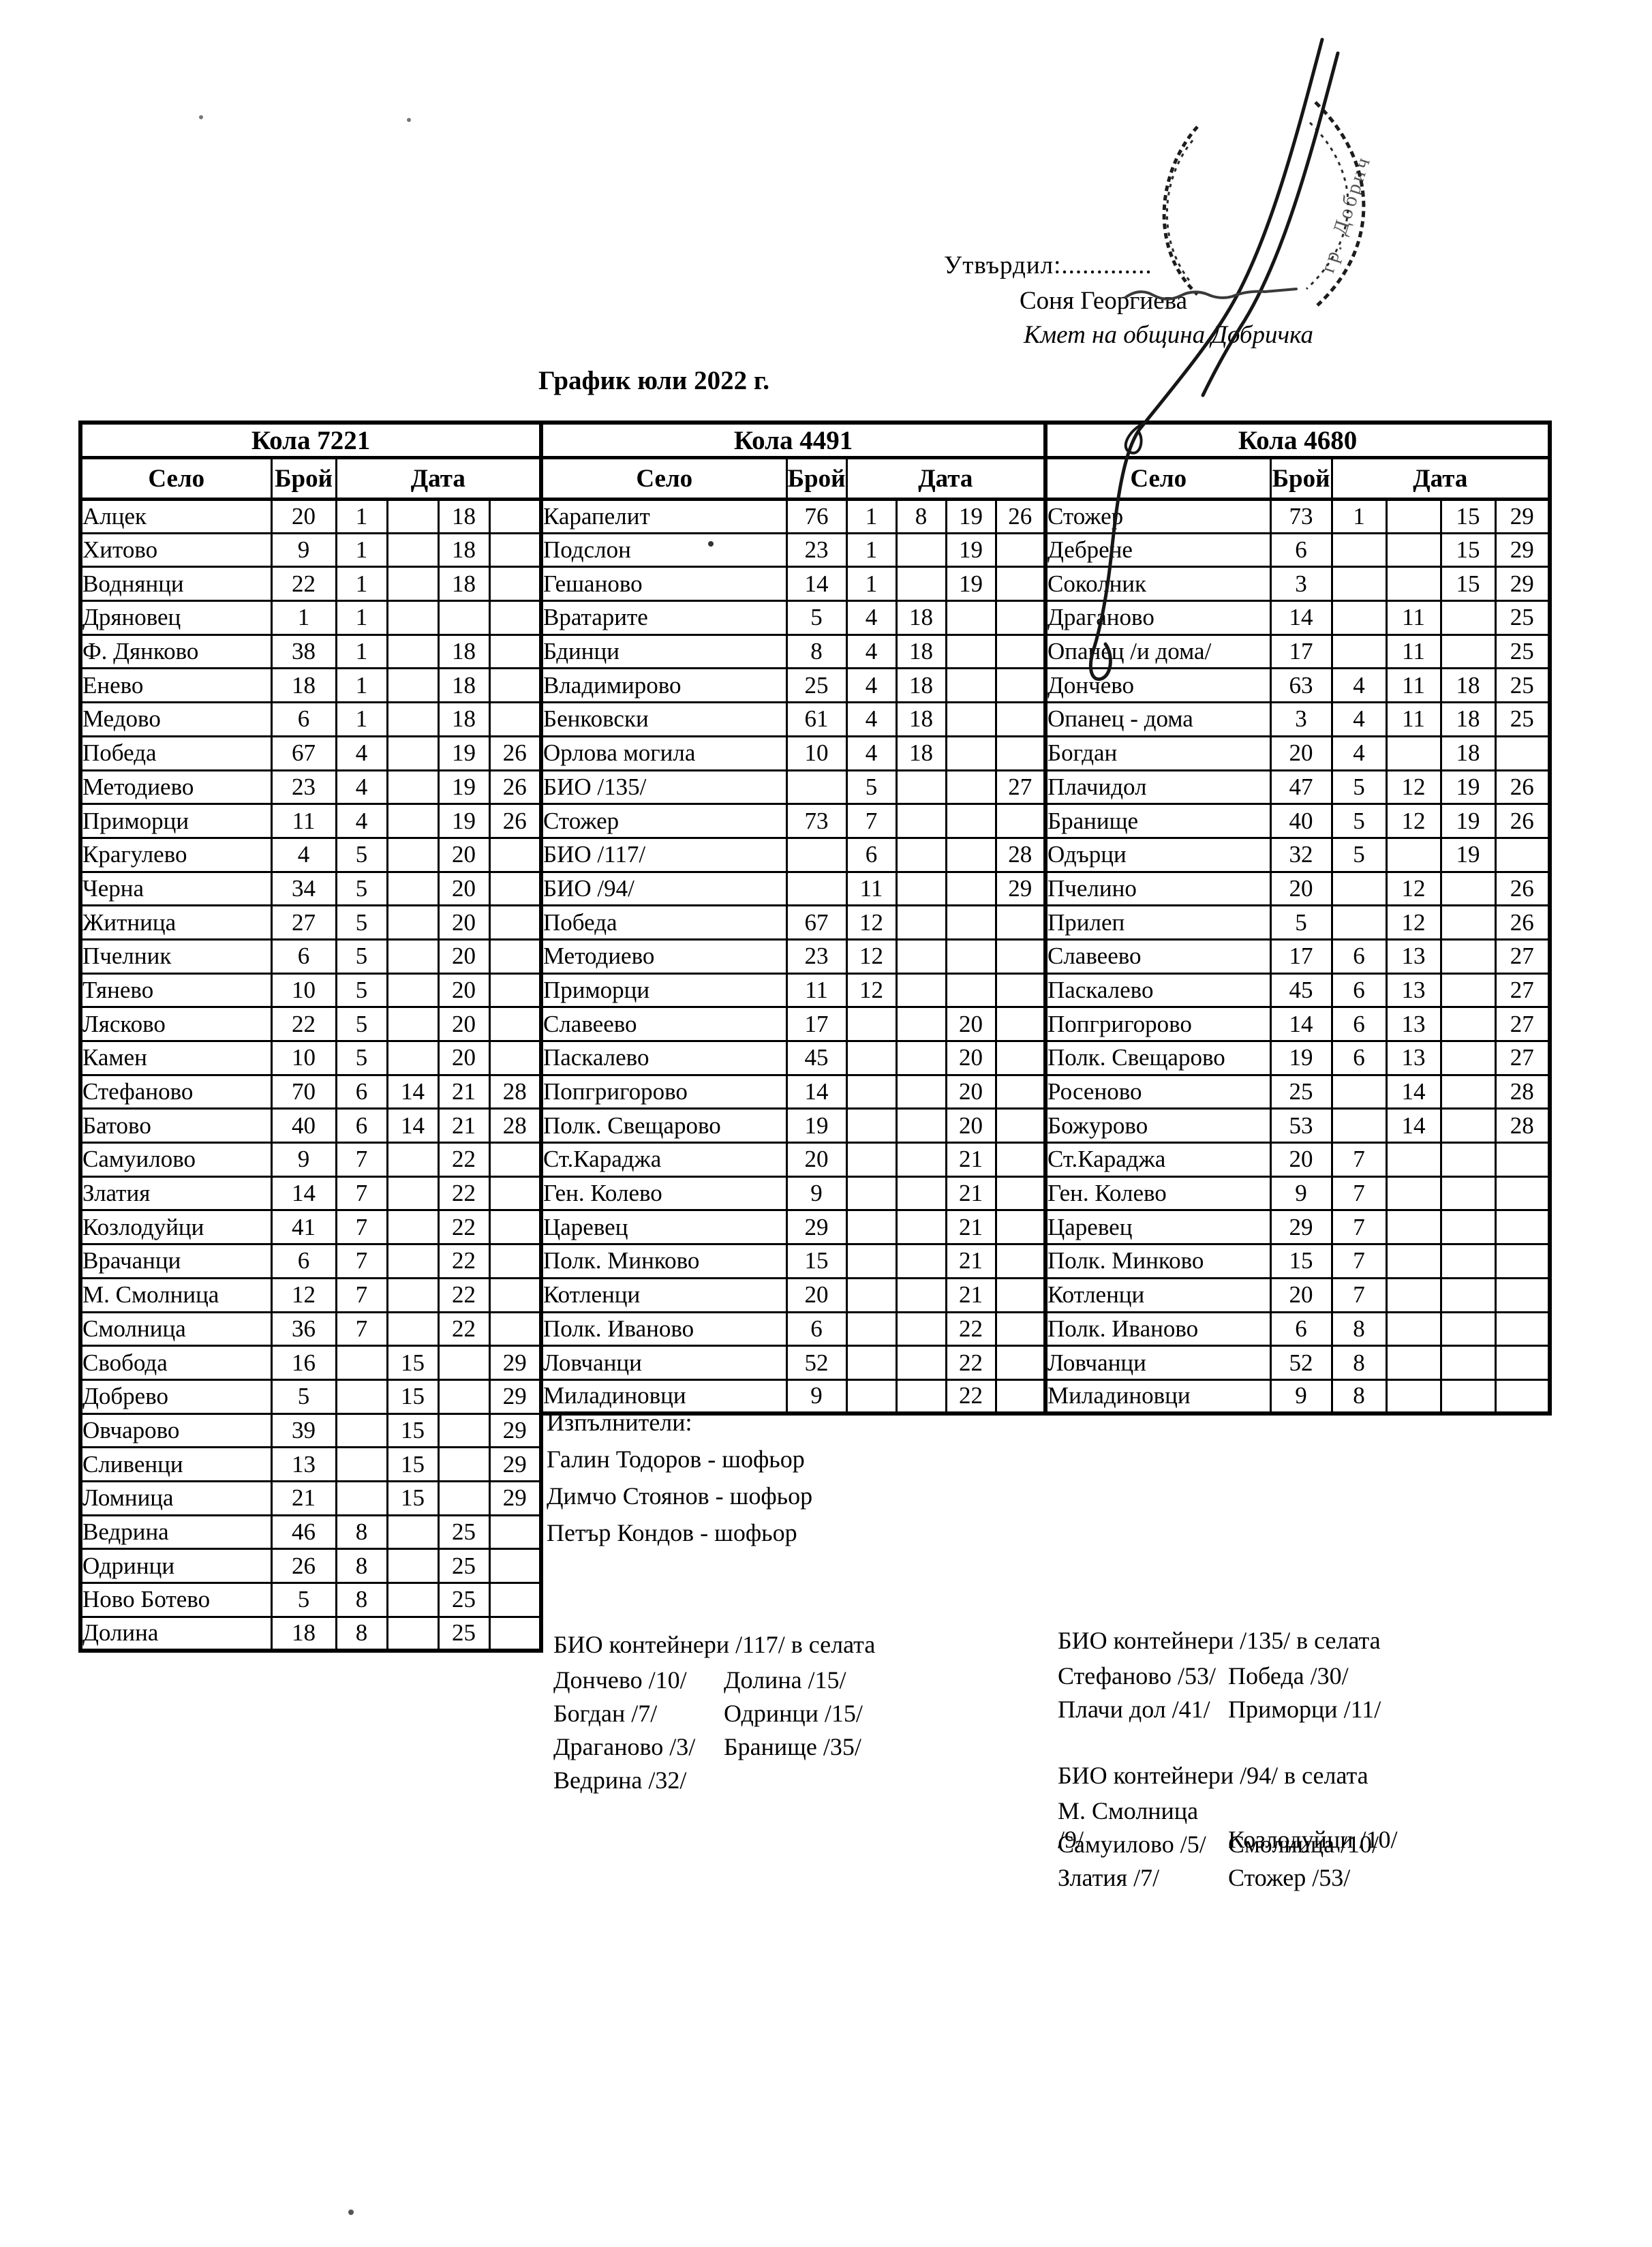 The image size is (1652, 2247). What do you see at coordinates (1297, 719) in the screenshot?
I see `table-row: Опанец - дома 3 4 11 18 25` at bounding box center [1297, 719].